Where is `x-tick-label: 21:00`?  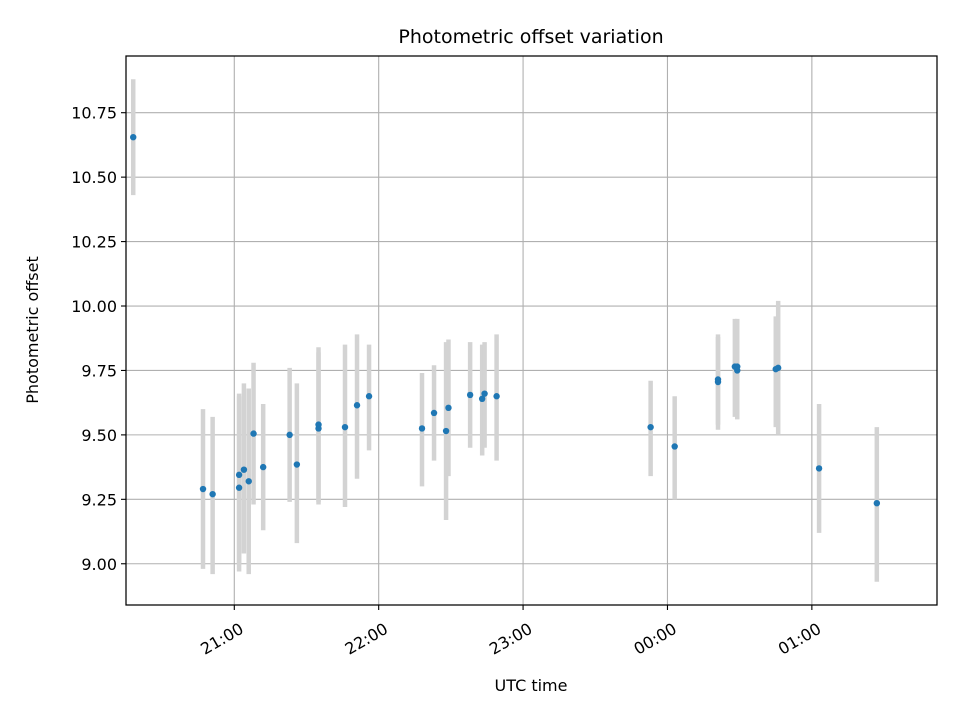
x-tick-label: 21:00 is located at coordinates (221, 639).